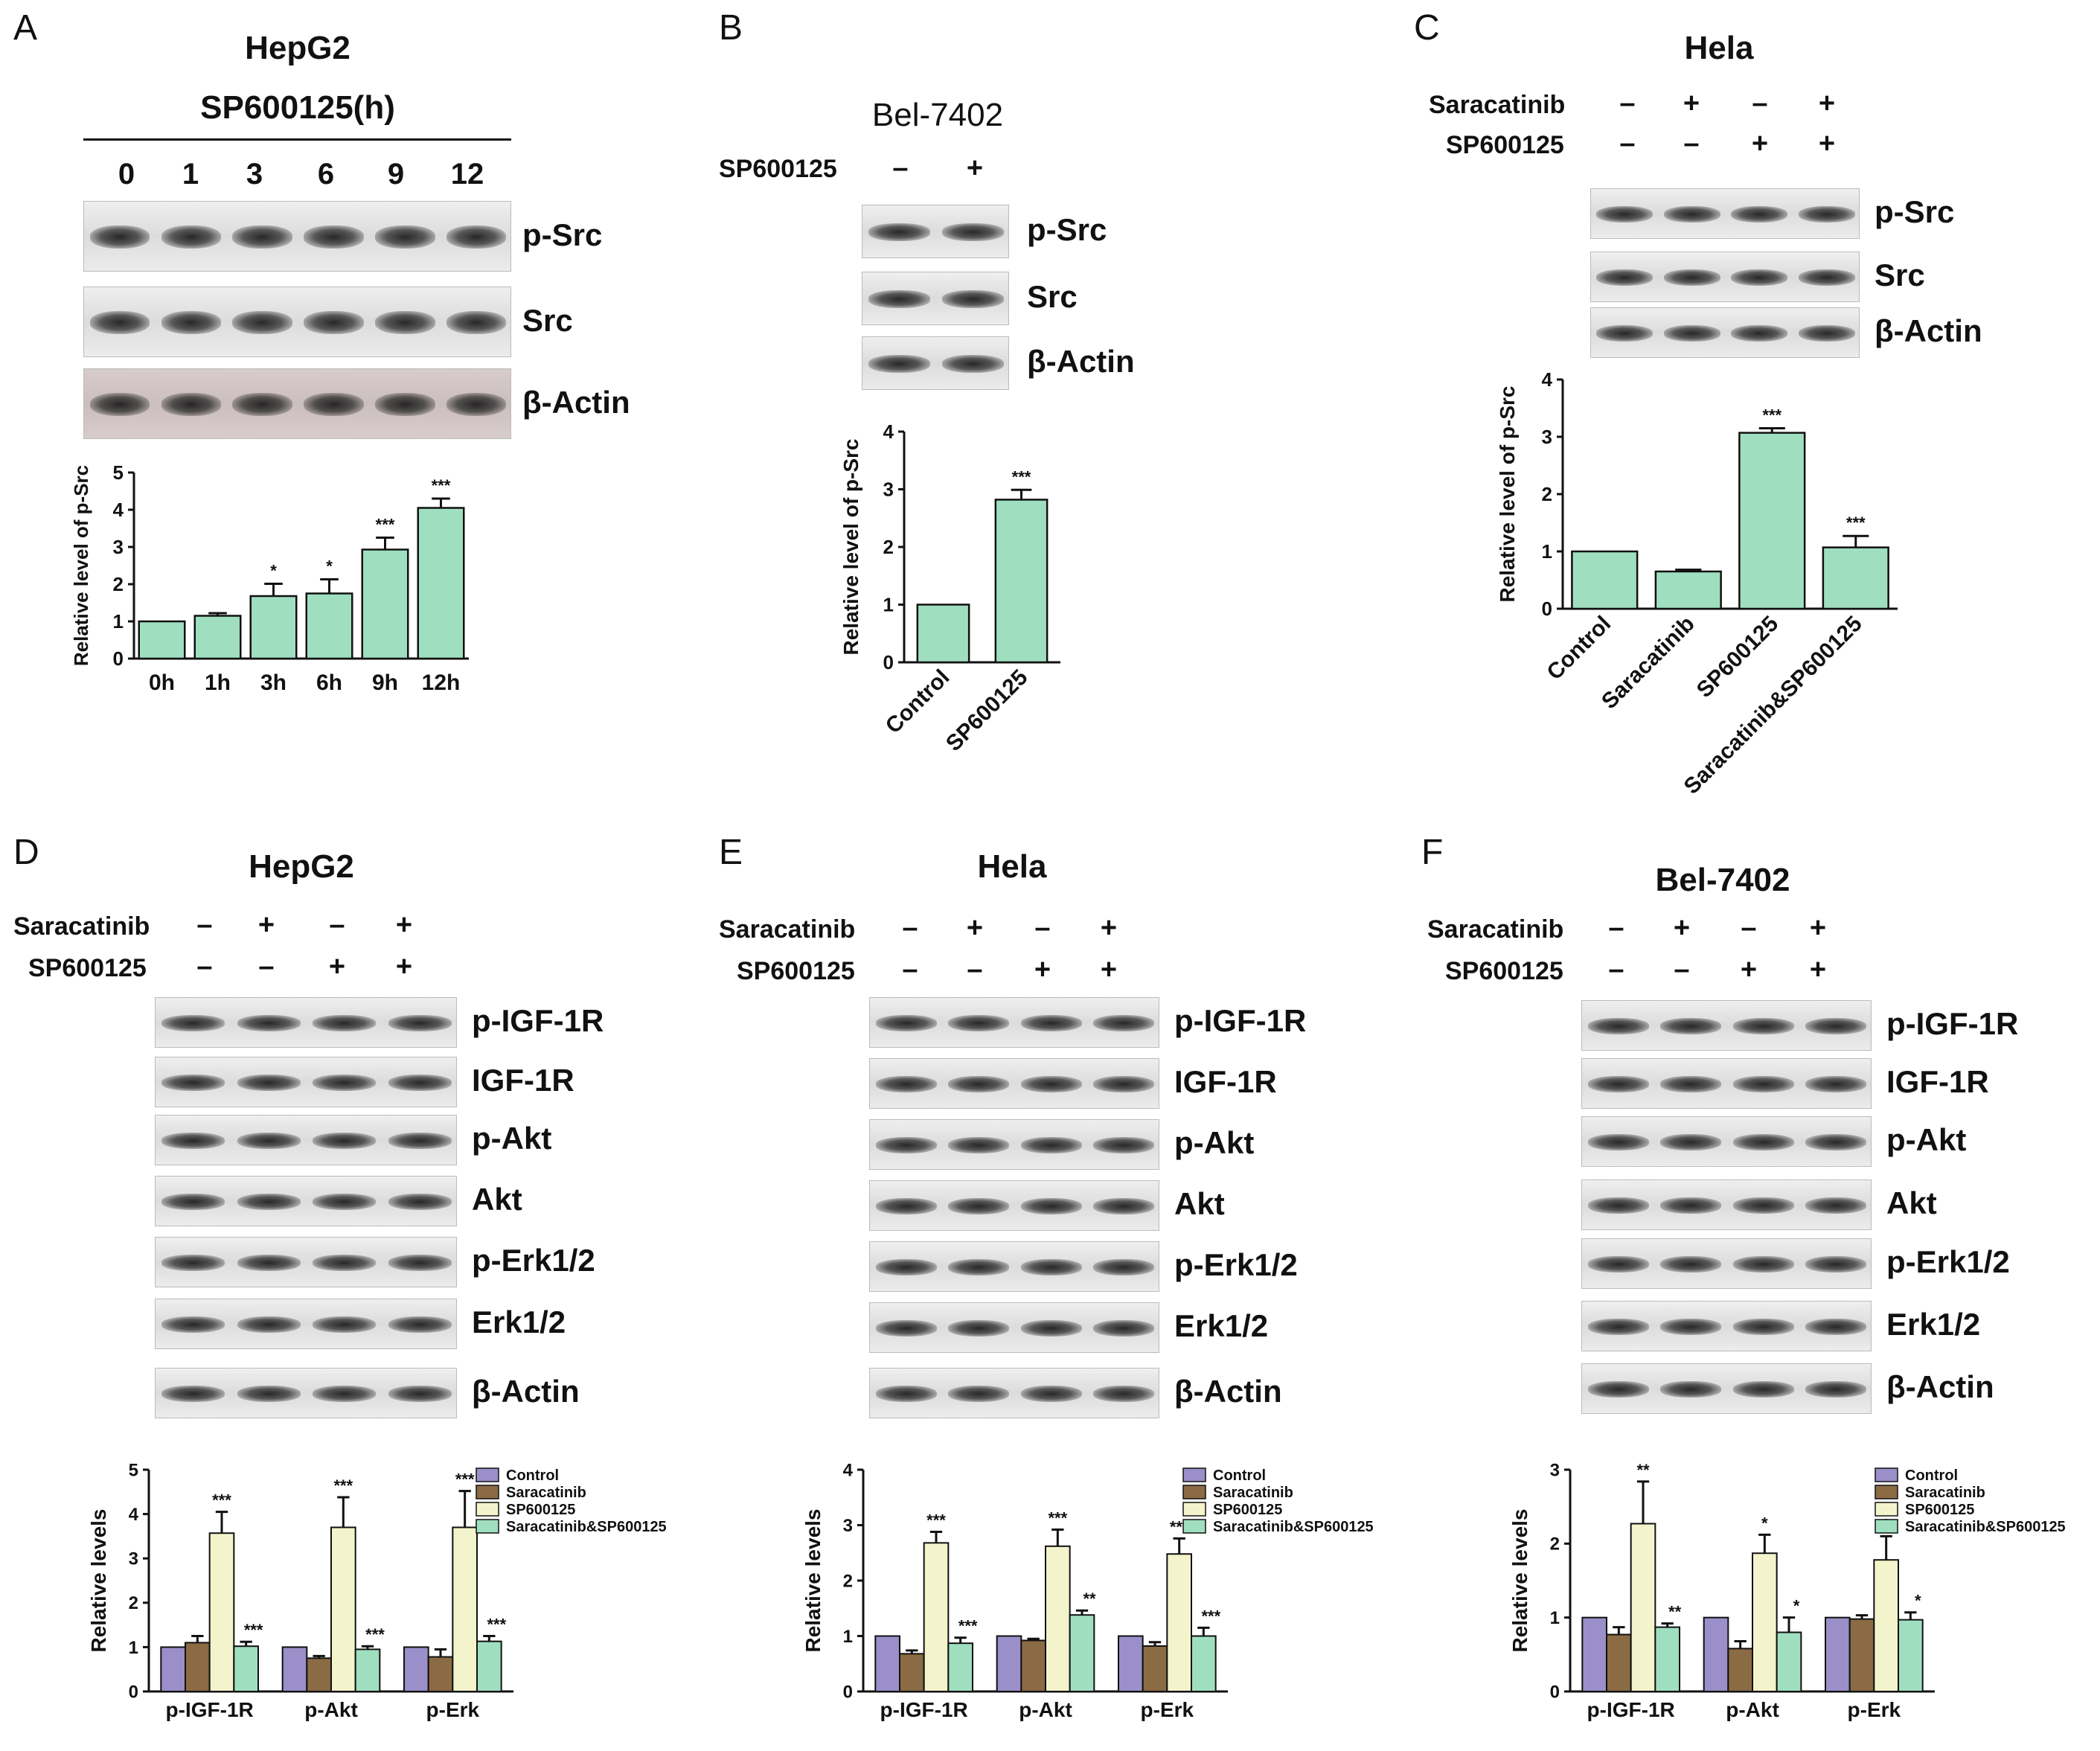 This screenshot has height=1751, width=2100. What do you see at coordinates (1749, 969) in the screenshot?
I see `panel-f-sign: +` at bounding box center [1749, 969].